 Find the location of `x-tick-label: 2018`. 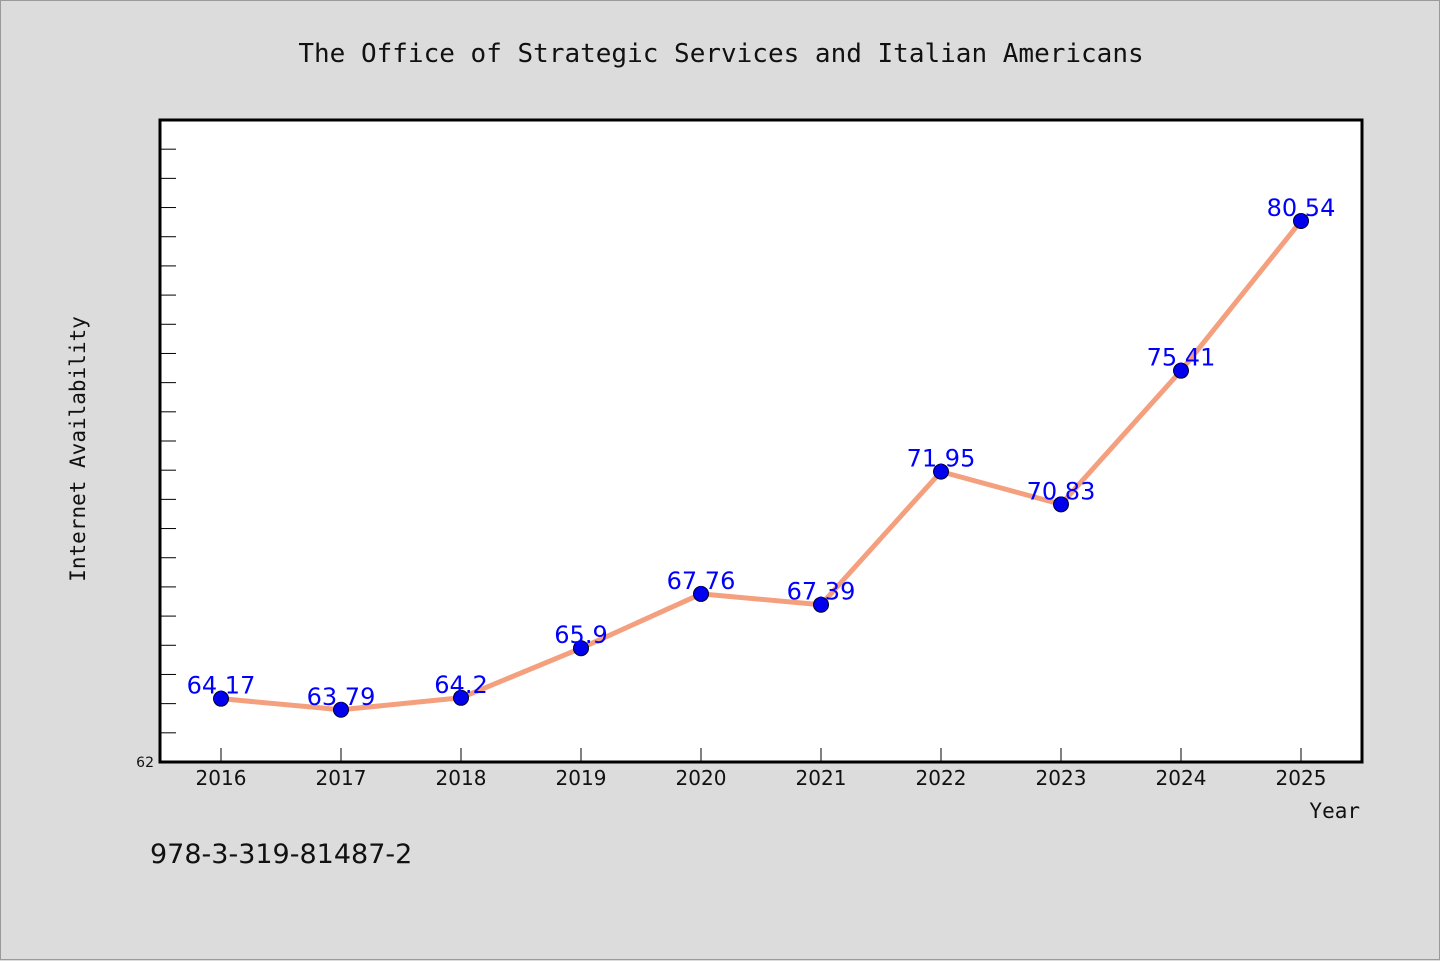

x-tick-label: 2018 is located at coordinates (461, 778).